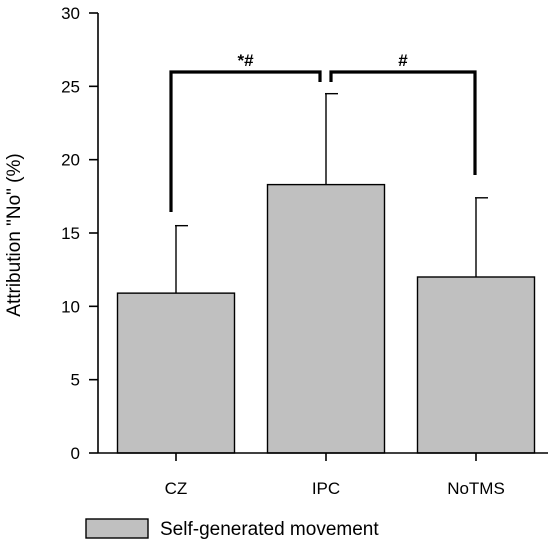 The width and height of the screenshot is (551, 546). Describe the element at coordinates (75, 453) in the screenshot. I see `y-tick-label: 0` at that location.